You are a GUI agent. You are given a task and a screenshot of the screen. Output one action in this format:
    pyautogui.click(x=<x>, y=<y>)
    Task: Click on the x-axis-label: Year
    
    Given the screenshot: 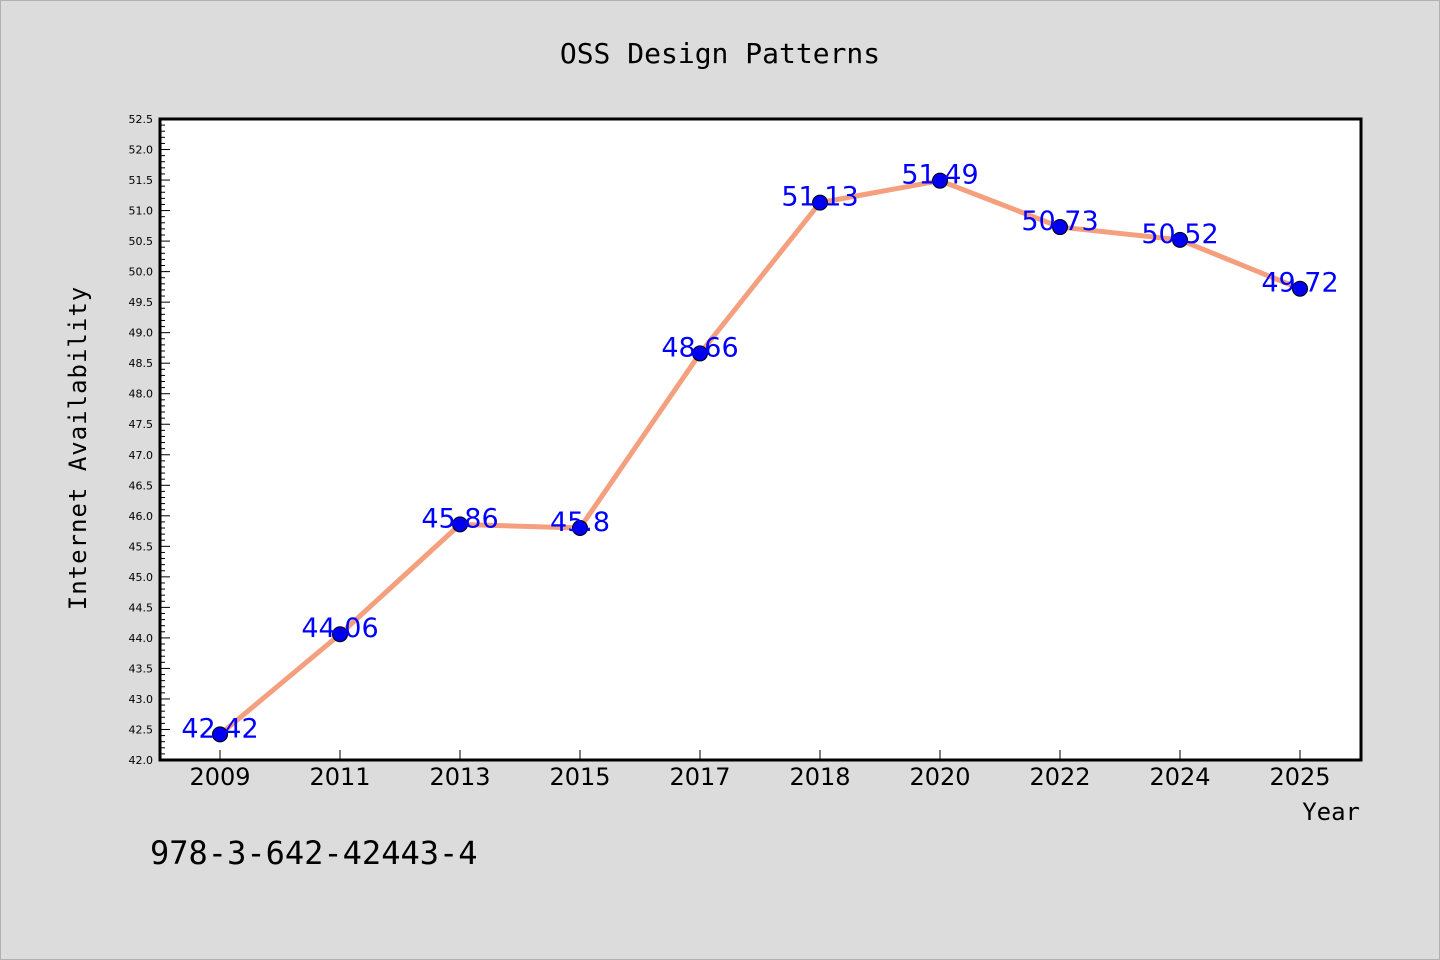 What is the action you would take?
    pyautogui.click(x=1331, y=812)
    